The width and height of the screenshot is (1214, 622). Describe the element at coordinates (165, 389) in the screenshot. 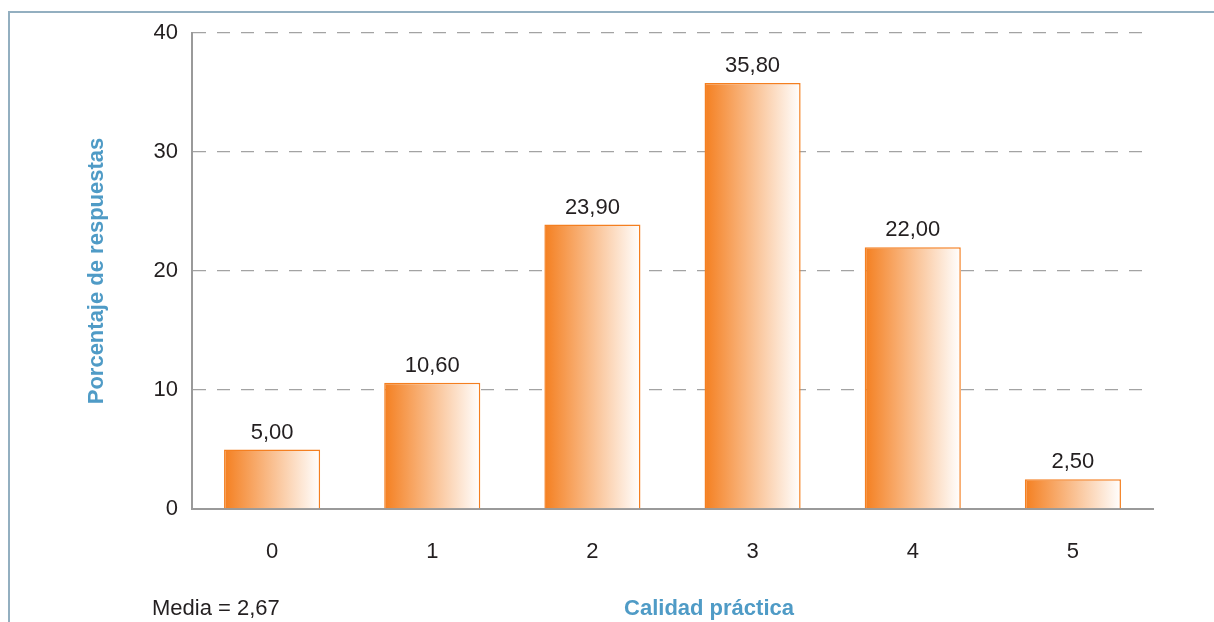

I see `y-tick-label: 10` at that location.